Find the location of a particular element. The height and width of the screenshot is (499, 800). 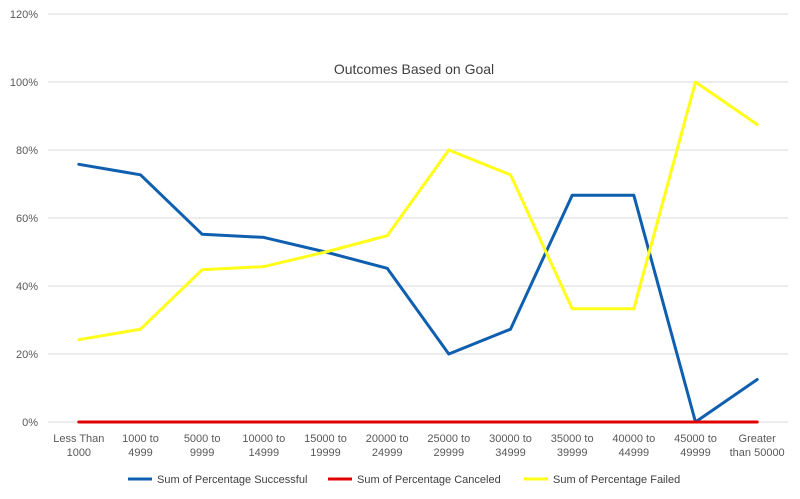

y-tick-label: 80% is located at coordinates (27, 151).